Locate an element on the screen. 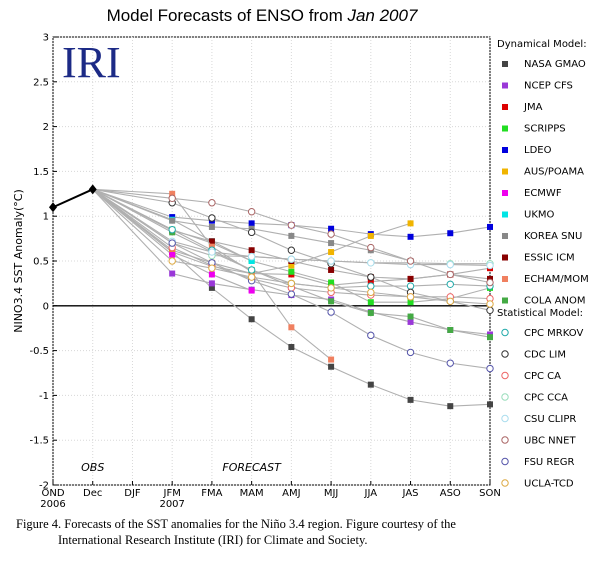 This screenshot has width=601, height=565. year-label-0: 2006 is located at coordinates (52, 504).